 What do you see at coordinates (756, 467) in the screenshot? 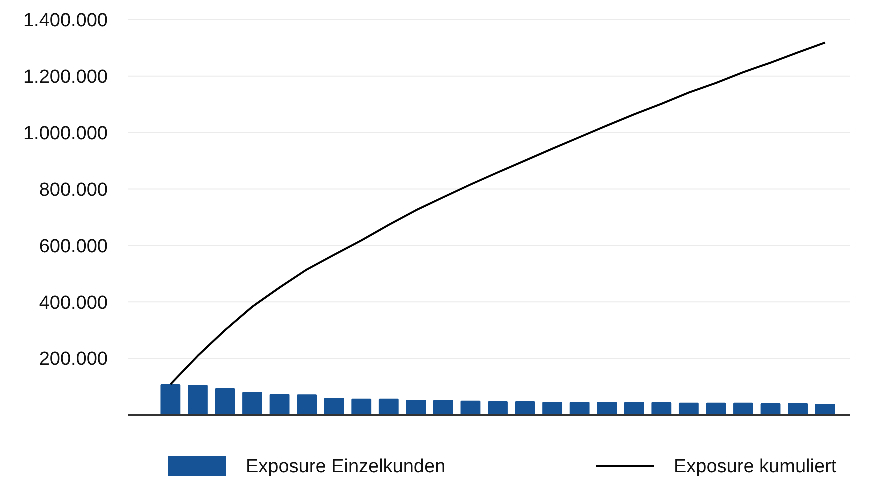
I see `legend-label: Exposure kumuliert` at bounding box center [756, 467].